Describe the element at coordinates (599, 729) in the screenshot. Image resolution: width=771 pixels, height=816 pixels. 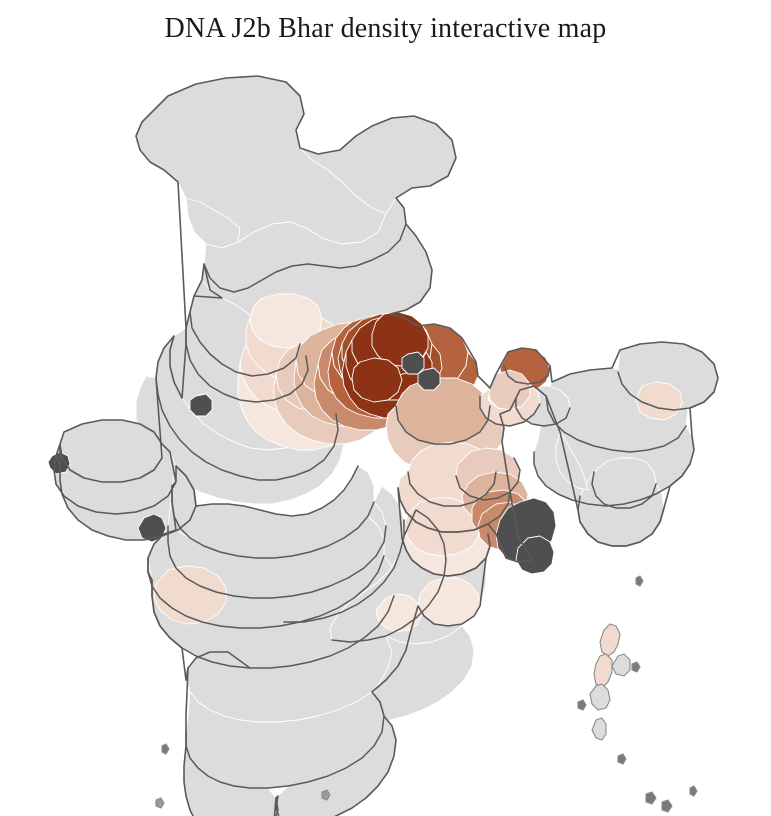
I see `nicobar-island` at that location.